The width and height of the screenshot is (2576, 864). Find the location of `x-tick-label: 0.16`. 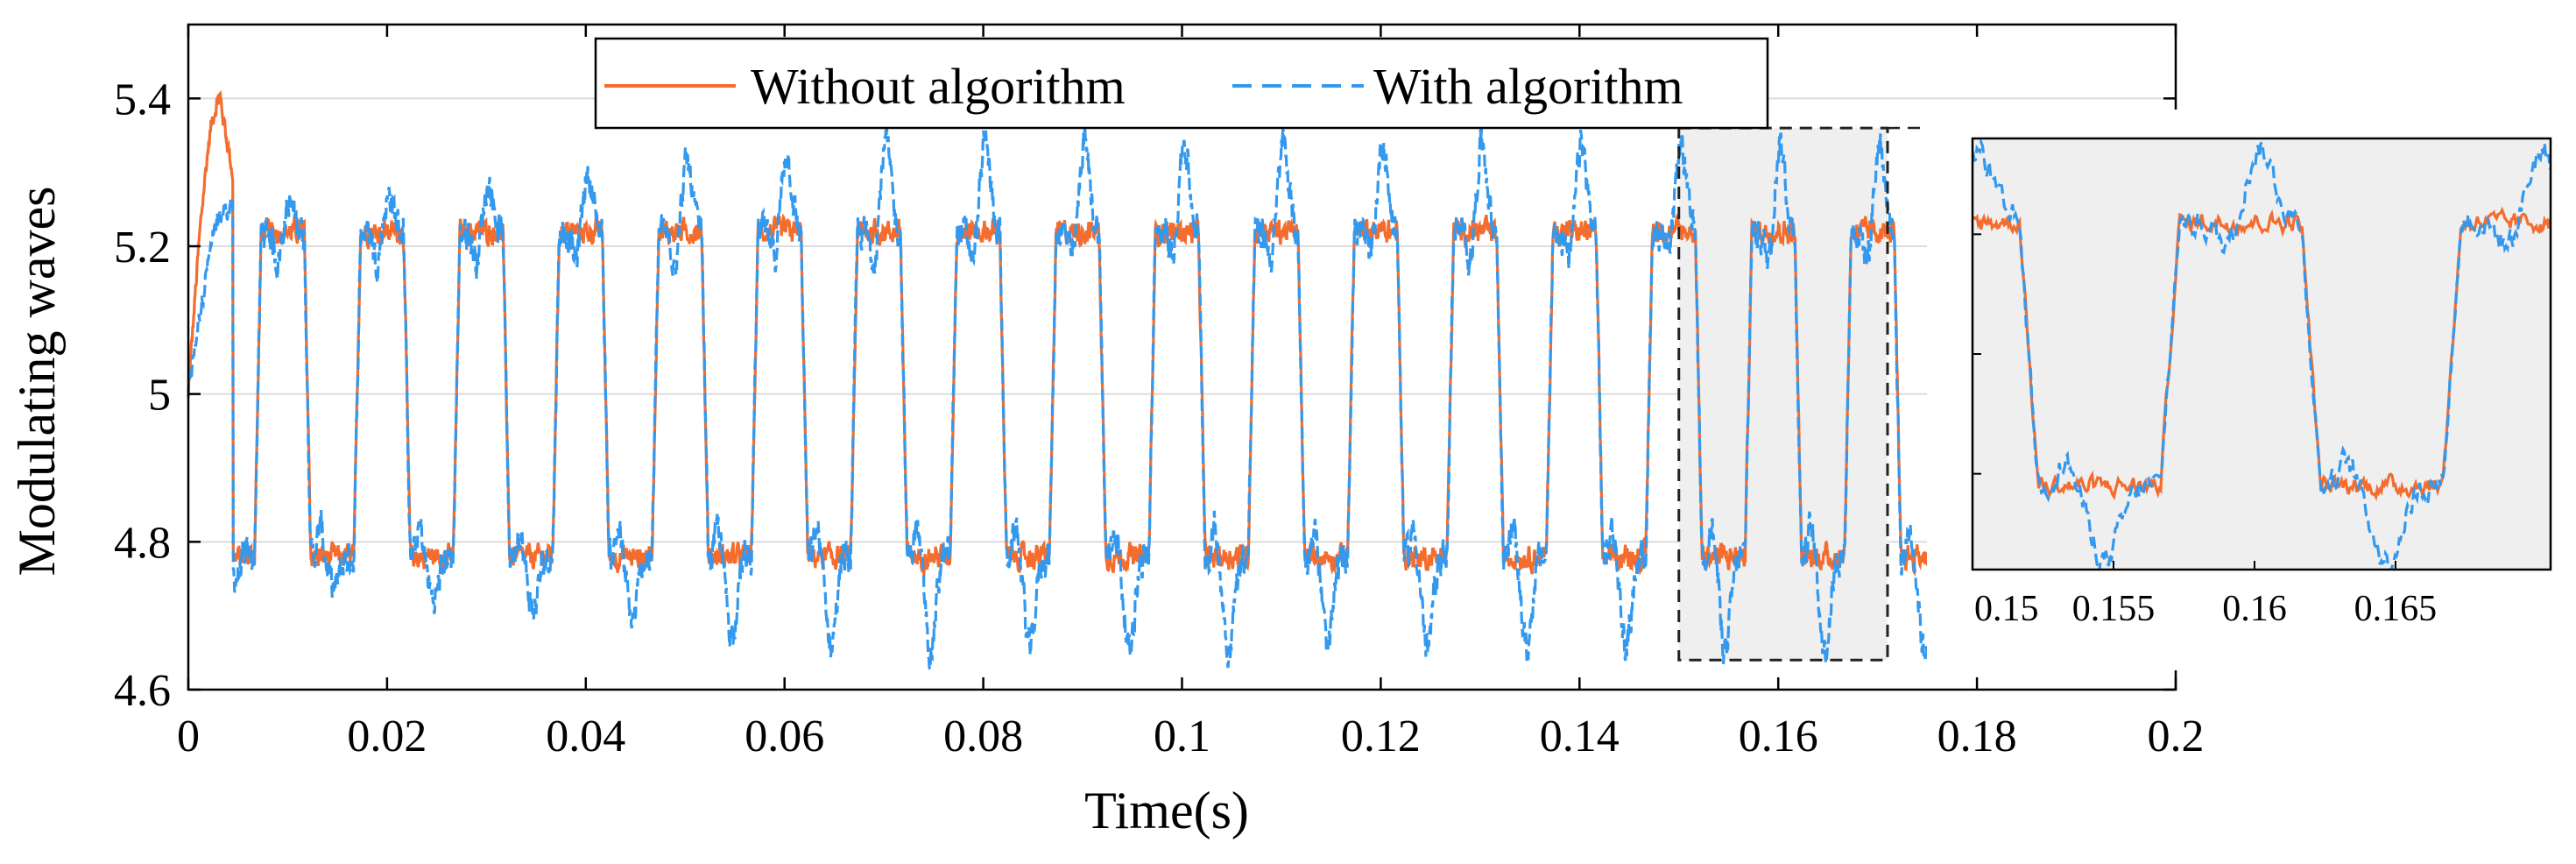

x-tick-label: 0.16 is located at coordinates (1778, 736).